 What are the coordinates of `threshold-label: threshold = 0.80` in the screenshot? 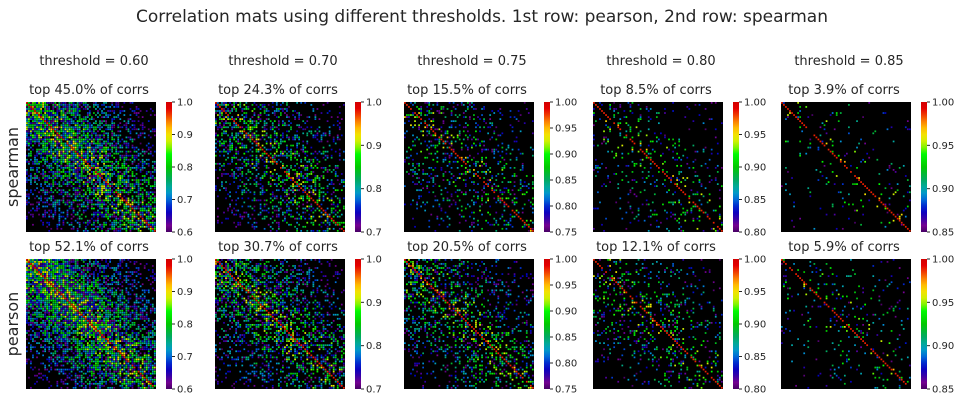 It's located at (660, 61).